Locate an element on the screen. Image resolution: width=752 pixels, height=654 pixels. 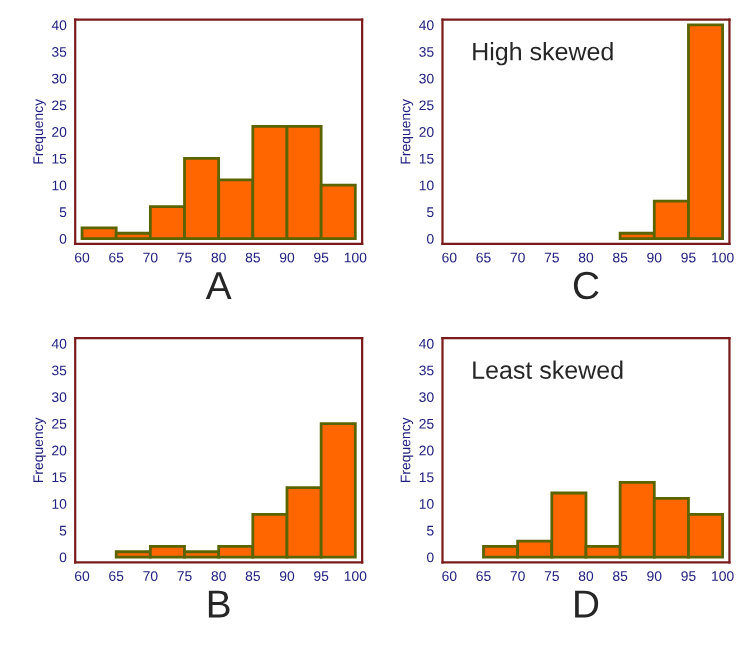
annotation: High skewed is located at coordinates (543, 54).